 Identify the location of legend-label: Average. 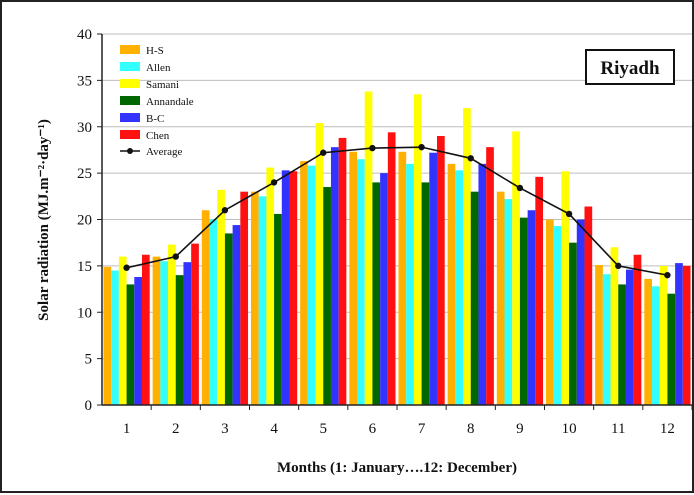
(164, 152).